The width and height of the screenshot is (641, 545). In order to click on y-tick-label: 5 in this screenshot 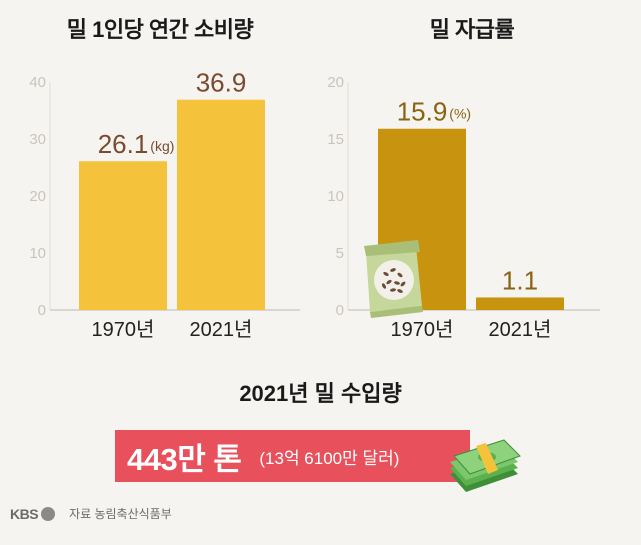, I will do `click(340, 253)`.